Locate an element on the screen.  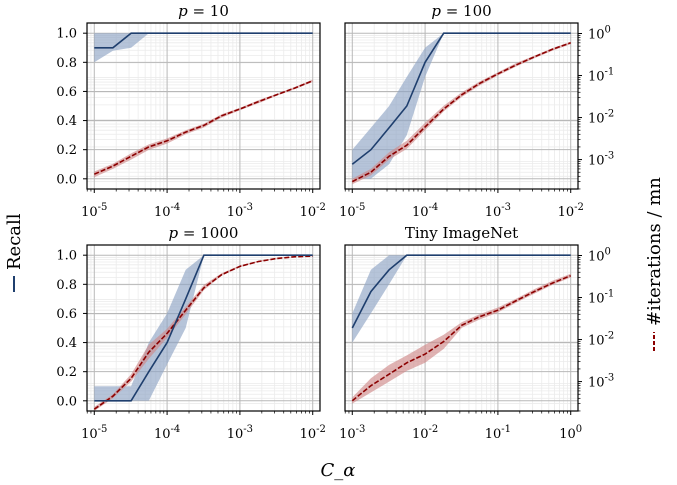
y-right-axis-label: #iterations / mn is located at coordinates (654, 264).